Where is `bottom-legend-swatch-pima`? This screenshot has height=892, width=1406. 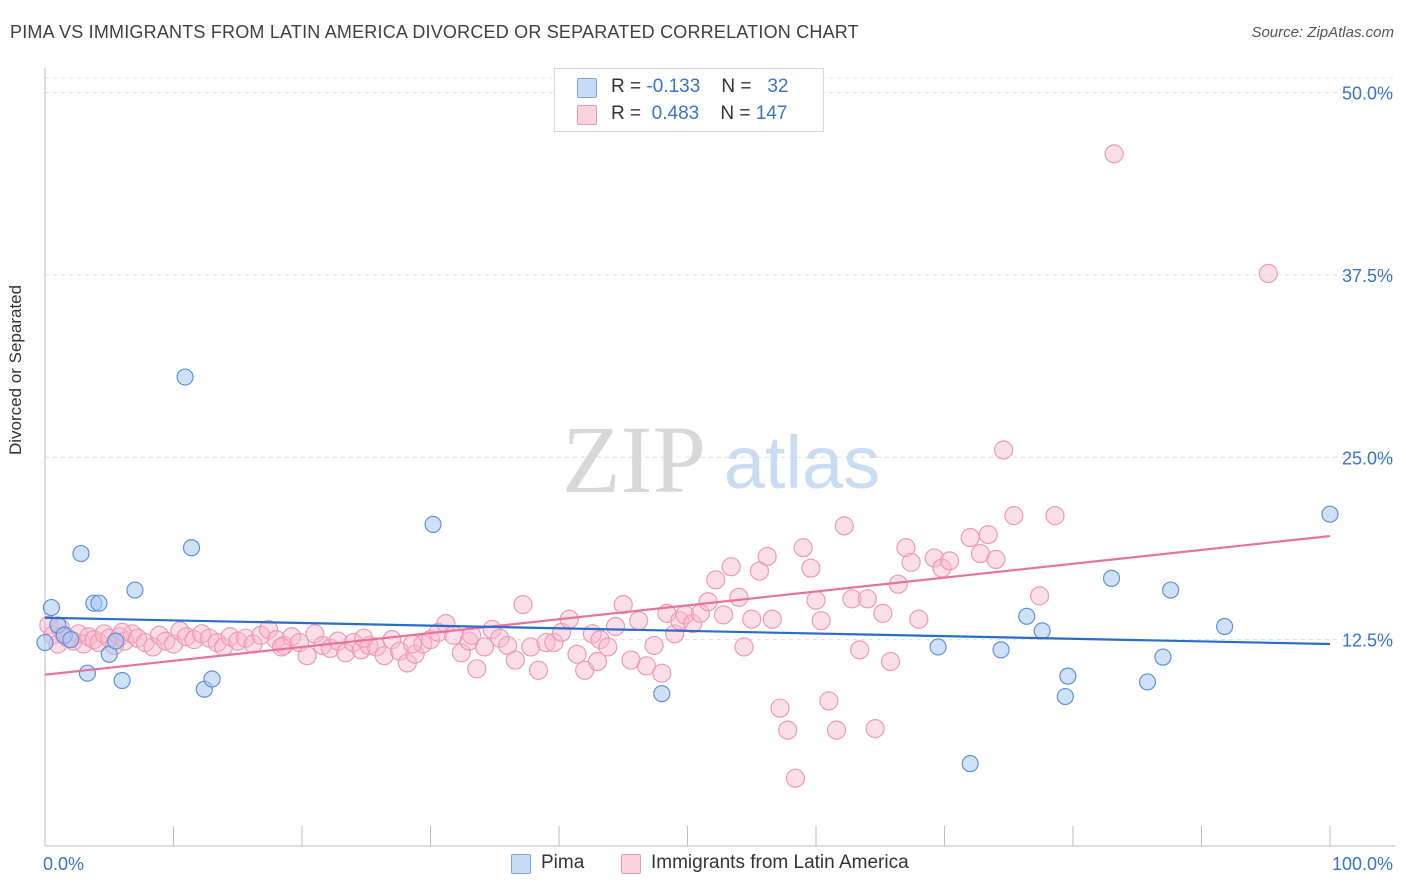 bottom-legend-swatch-pima is located at coordinates (521, 864).